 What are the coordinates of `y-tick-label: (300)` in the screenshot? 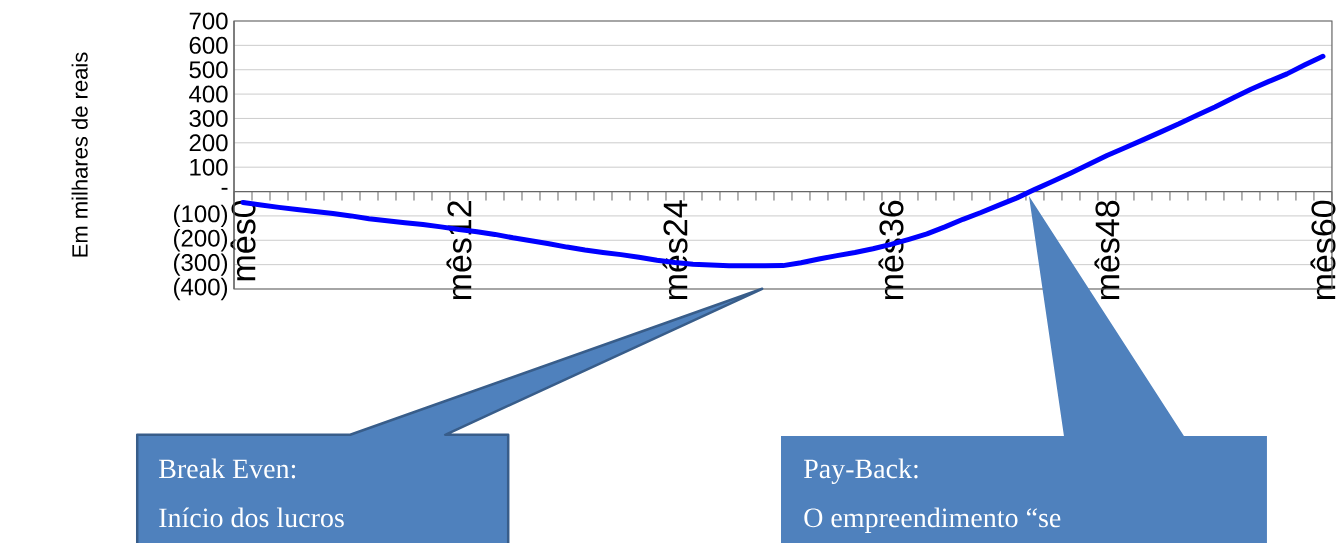 It's located at (201, 264).